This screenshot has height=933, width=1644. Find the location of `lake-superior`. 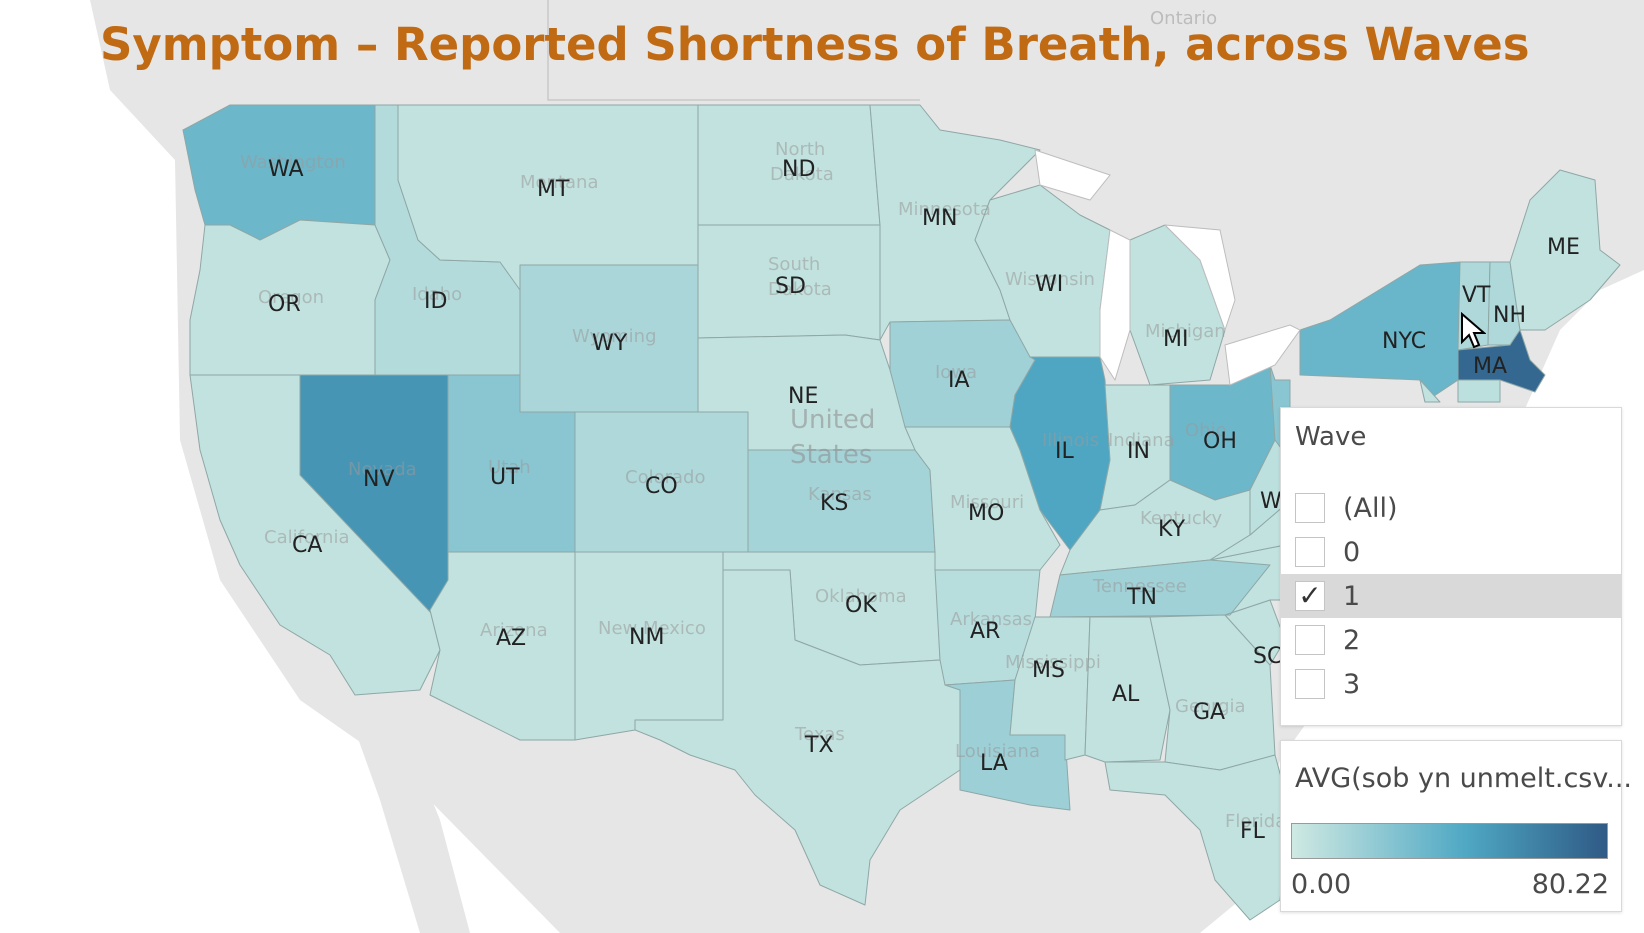

lake-superior is located at coordinates (1072, 175).